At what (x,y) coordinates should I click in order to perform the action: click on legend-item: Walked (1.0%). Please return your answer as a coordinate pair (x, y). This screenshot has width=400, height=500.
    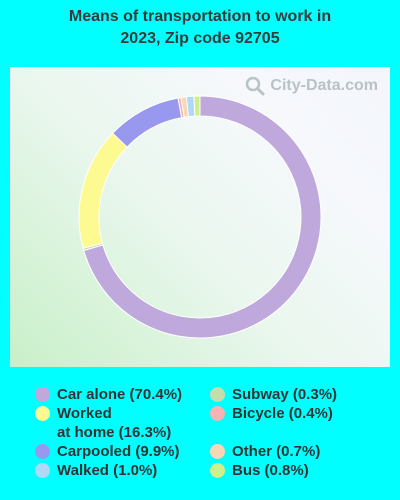
    Looking at the image, I should click on (96, 470).